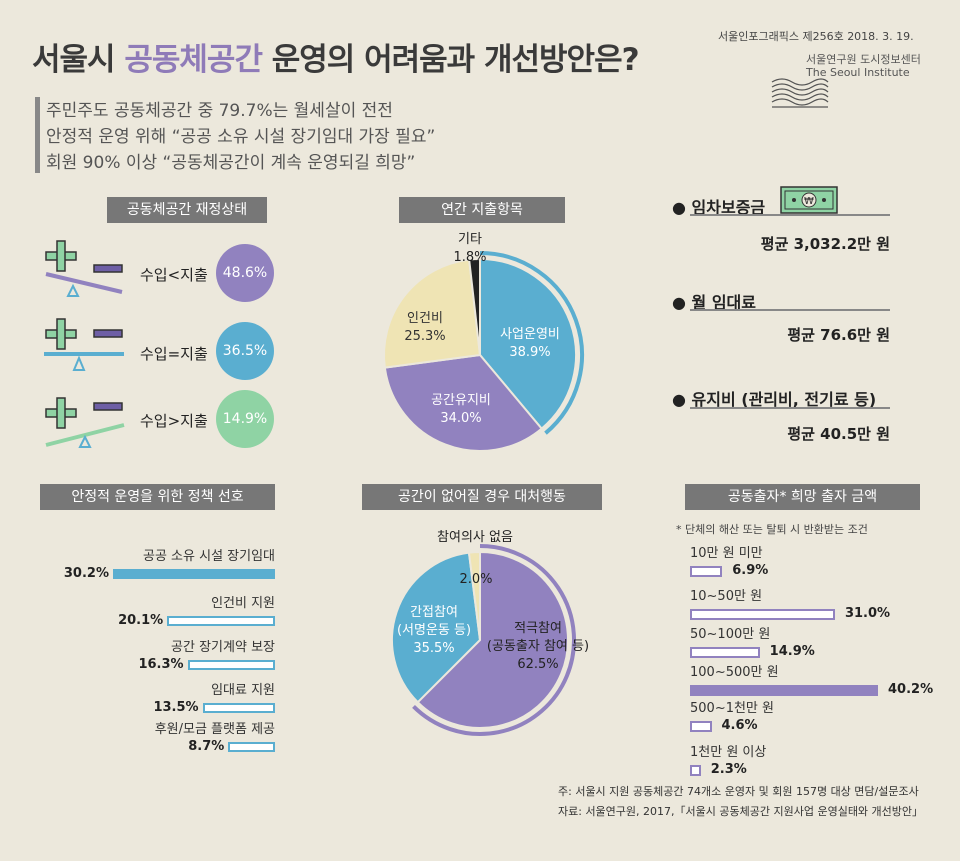  I want to click on investment-bar-value: 31.0%, so click(867, 613).